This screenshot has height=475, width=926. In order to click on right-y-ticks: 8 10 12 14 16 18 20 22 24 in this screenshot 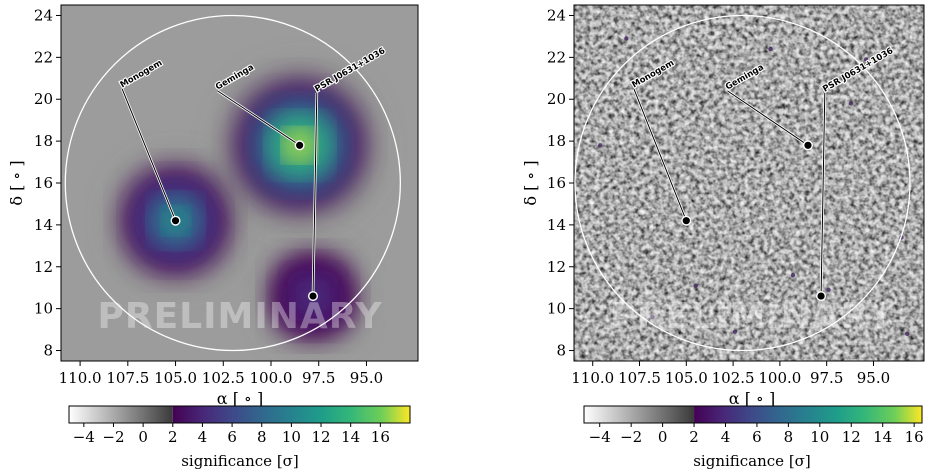, I will do `click(560, 183)`.